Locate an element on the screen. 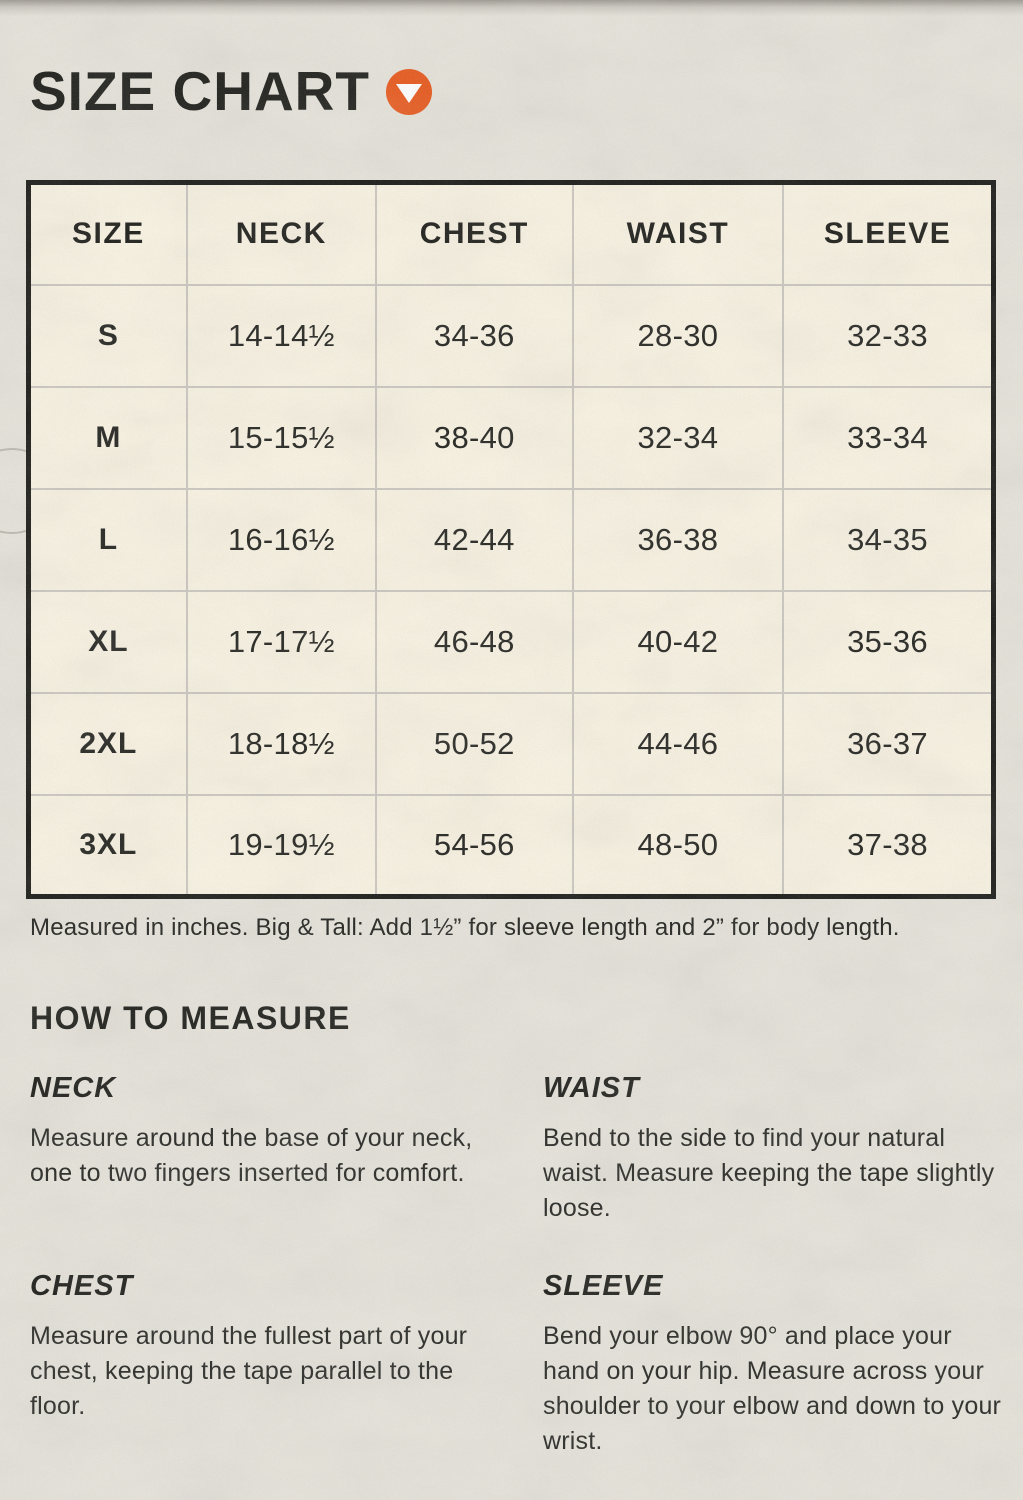 This screenshot has height=1500, width=1023. size-row-3xl: 3XL 19-19½ 54-56 48-50 37-38 is located at coordinates (511, 845).